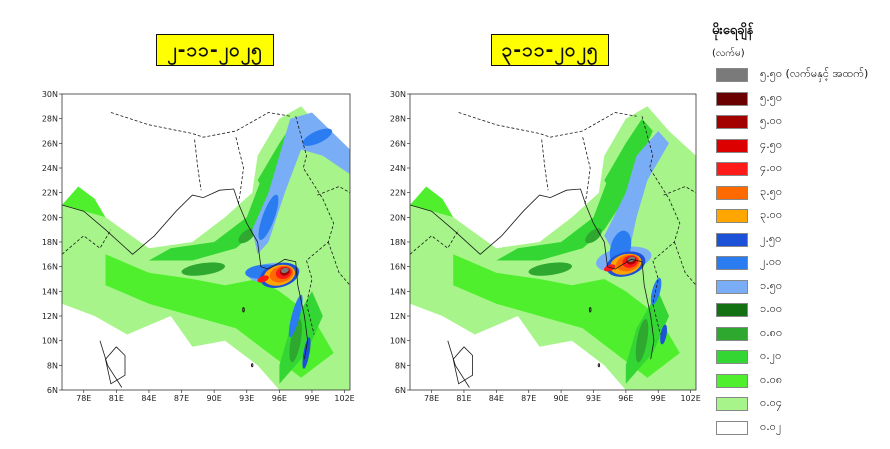 The image size is (890, 449). Describe the element at coordinates (215, 50) in the screenshot. I see `date-badge-left: ၂-၁၁-၂၀၂၅` at that location.